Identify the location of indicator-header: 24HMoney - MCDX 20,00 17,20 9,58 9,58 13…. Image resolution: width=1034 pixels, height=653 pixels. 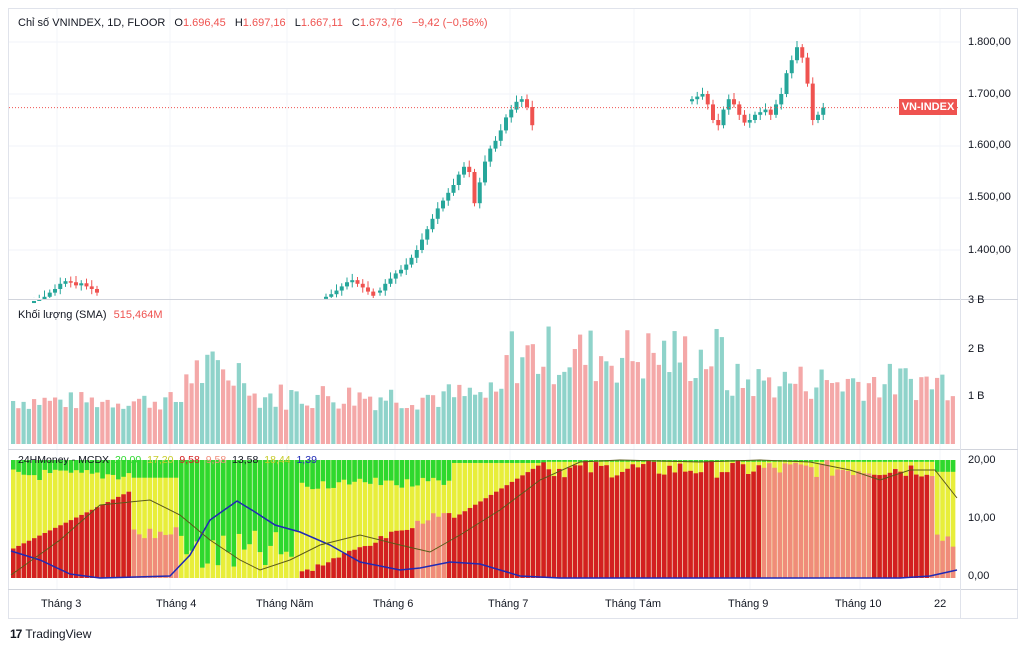
(167, 460).